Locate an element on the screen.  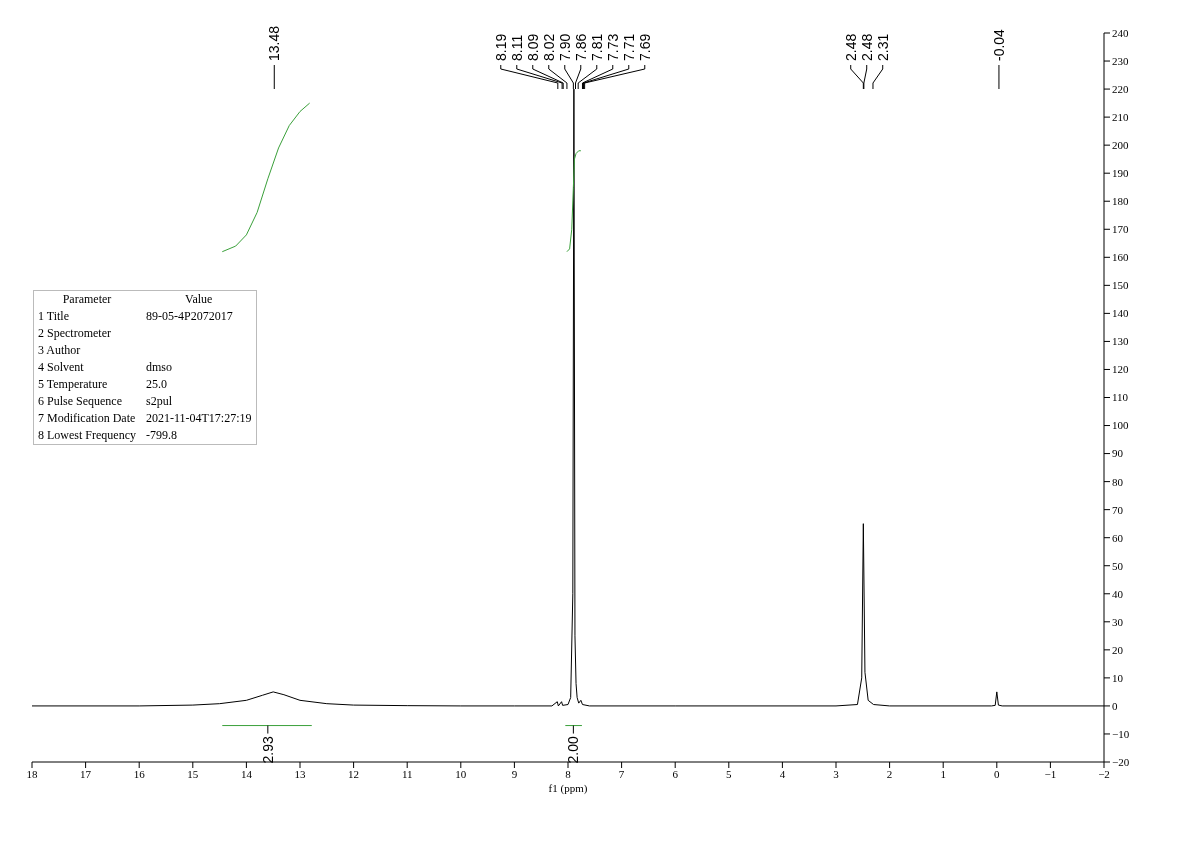
y-tick-label: 240 is located at coordinates (1120, 32).